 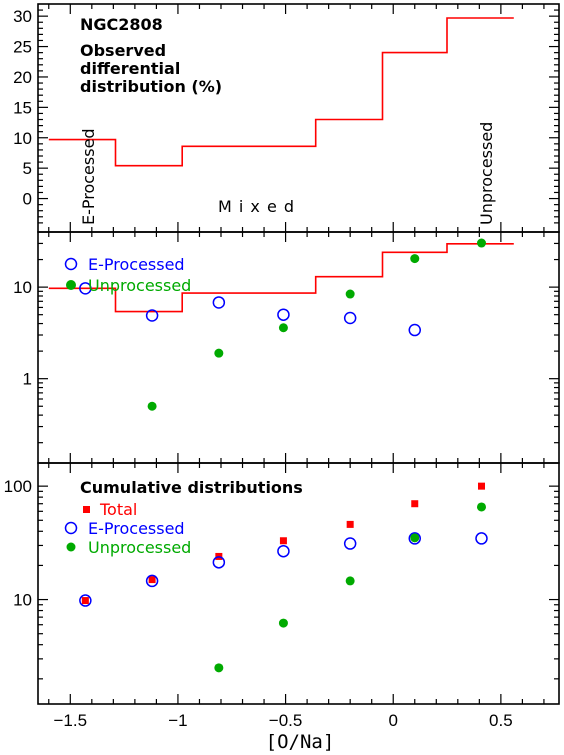 What do you see at coordinates (130, 68) in the screenshot?
I see `annotation-line-2: differential` at bounding box center [130, 68].